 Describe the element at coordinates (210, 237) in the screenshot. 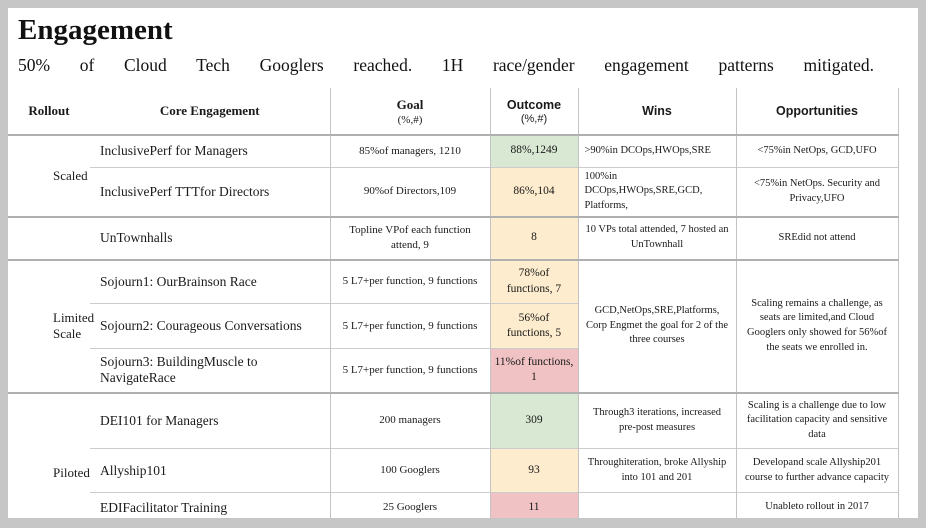

I see `core-engagement-cell: UnTownhalls` at that location.